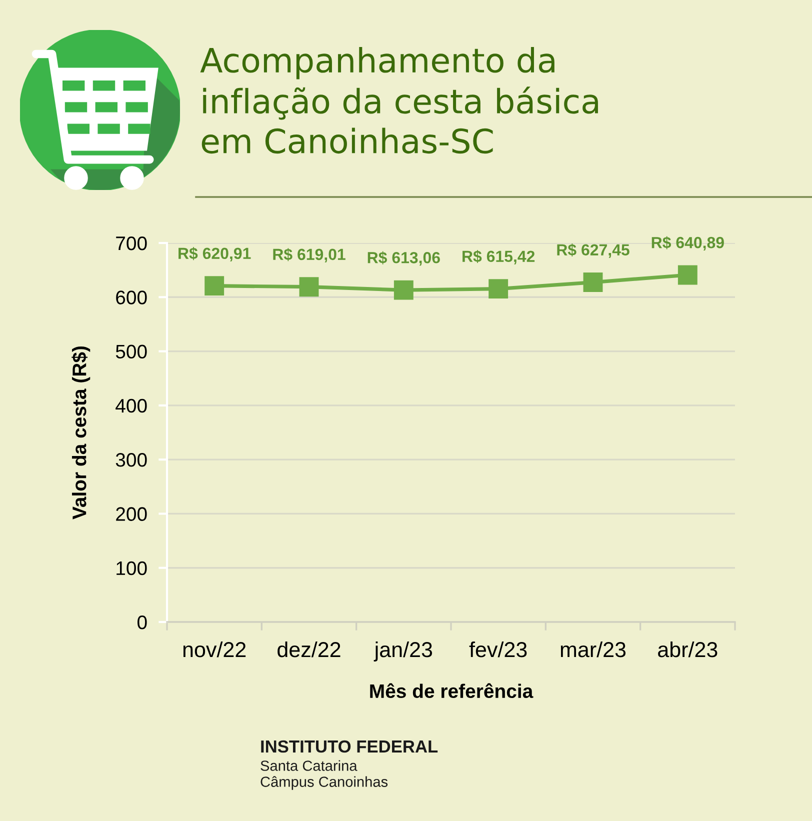  I want to click on y-tick-label: 400, so click(131, 405).